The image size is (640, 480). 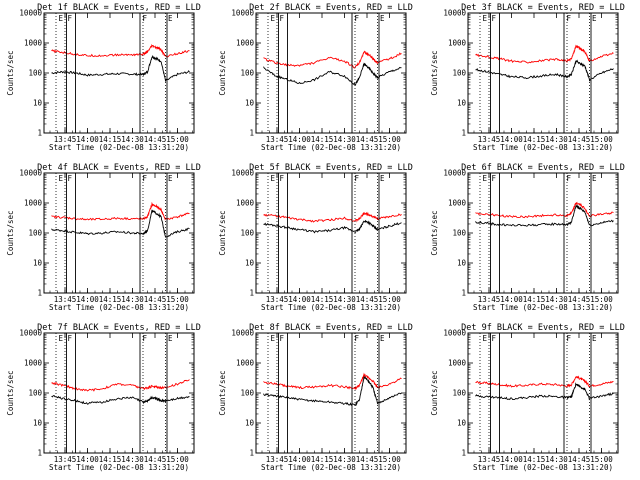 I want to click on chart-title: Det 2f BLACK = Events, RED = LLD, so click(x=331, y=8).